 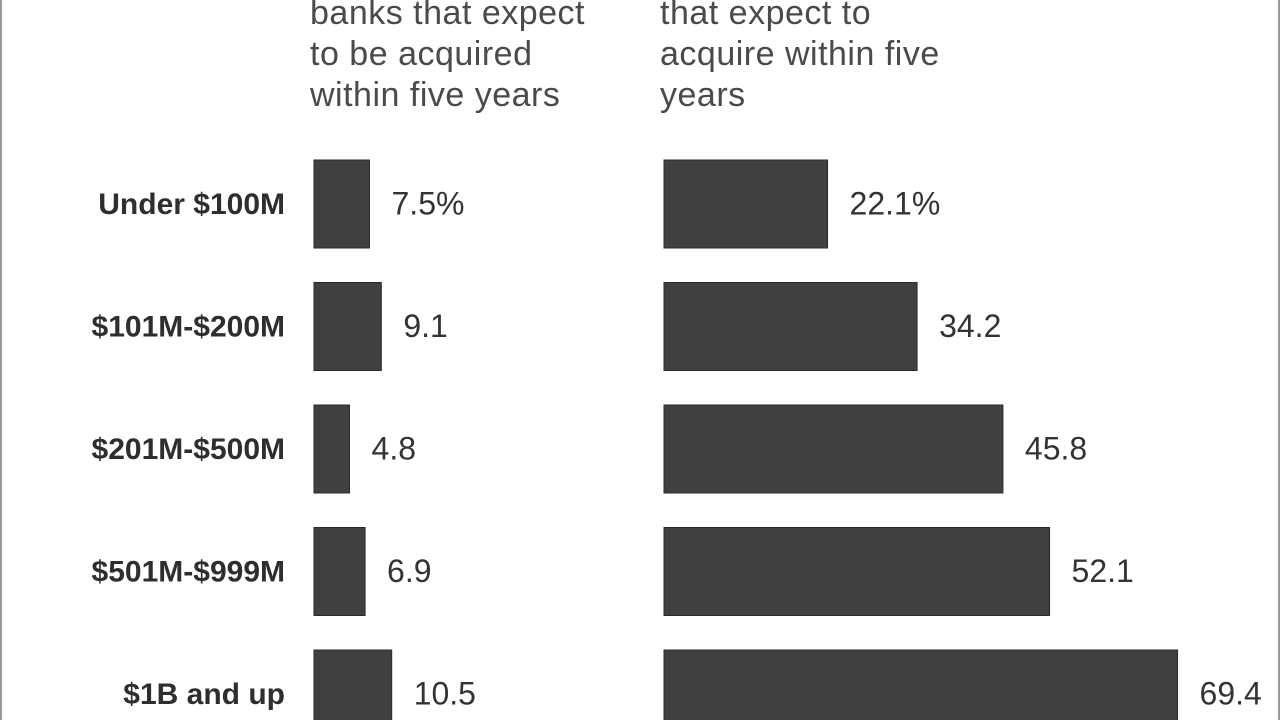 I want to click on value-label: 22.1%, so click(x=895, y=203).